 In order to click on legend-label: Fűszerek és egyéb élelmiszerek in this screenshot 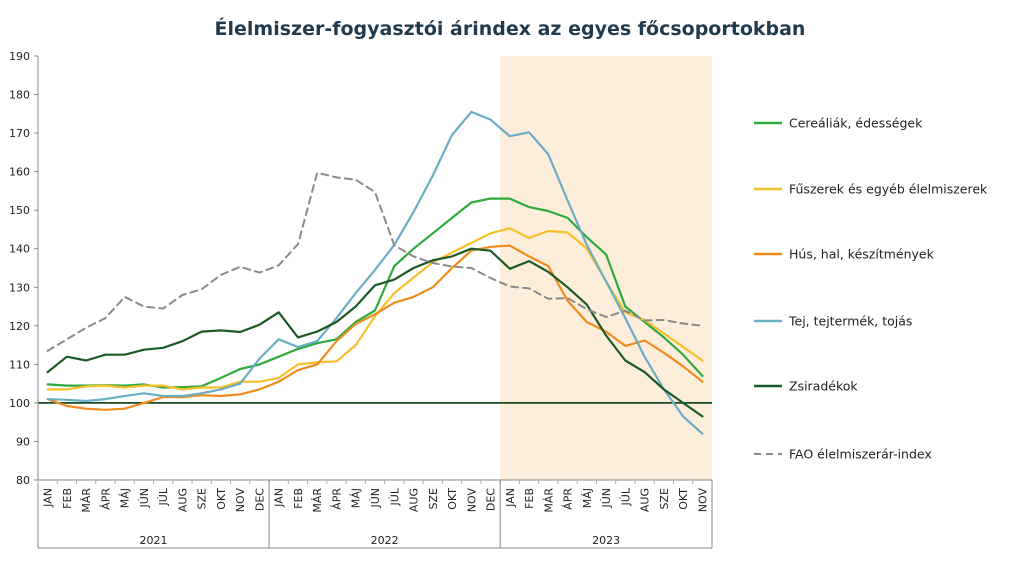, I will do `click(888, 189)`.